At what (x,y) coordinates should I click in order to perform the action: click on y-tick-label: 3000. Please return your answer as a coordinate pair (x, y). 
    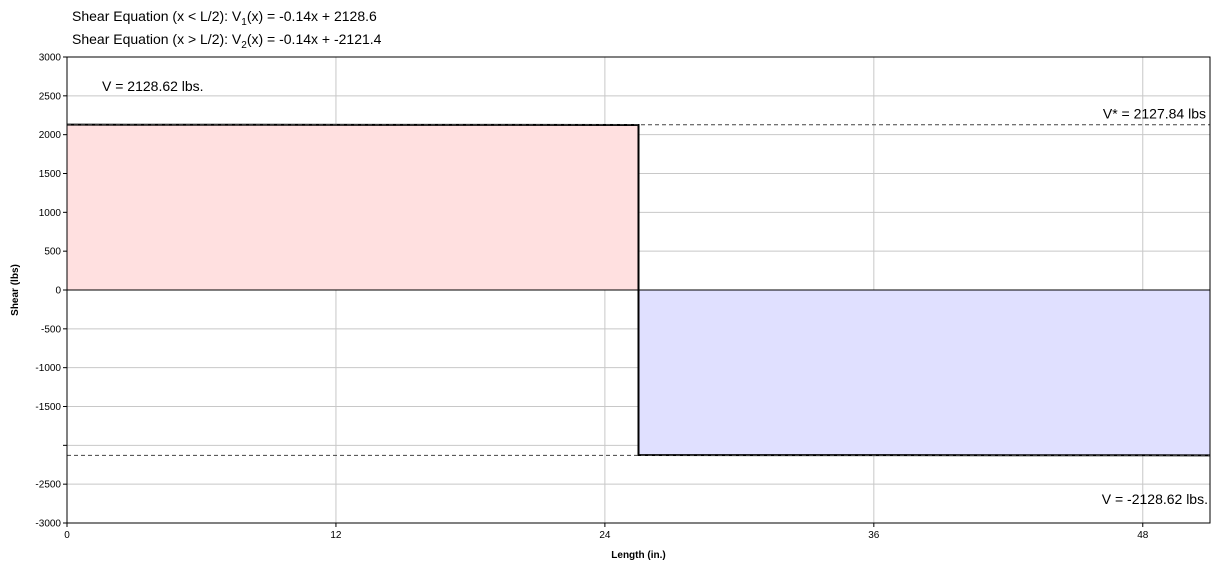
    Looking at the image, I should click on (50, 58).